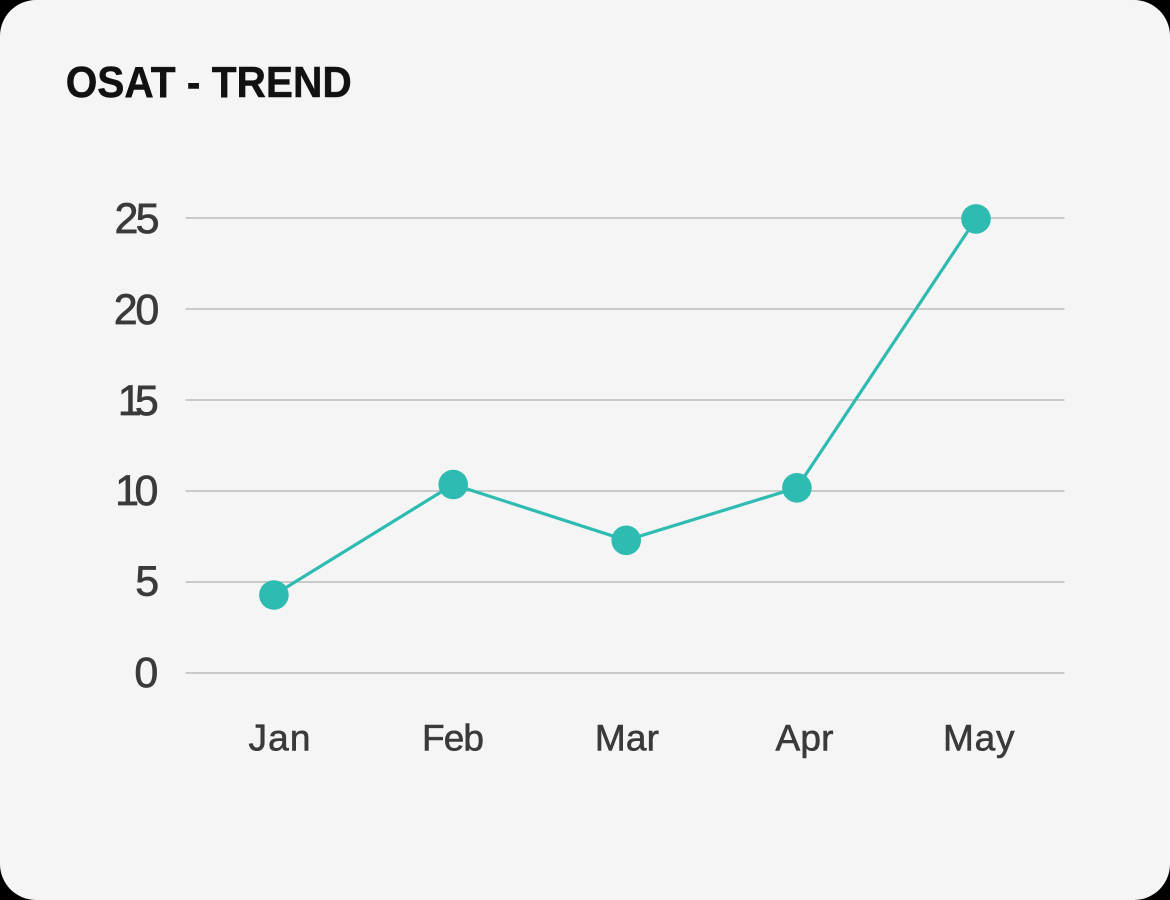  Describe the element at coordinates (280, 738) in the screenshot. I see `svg-text: Jan` at that location.